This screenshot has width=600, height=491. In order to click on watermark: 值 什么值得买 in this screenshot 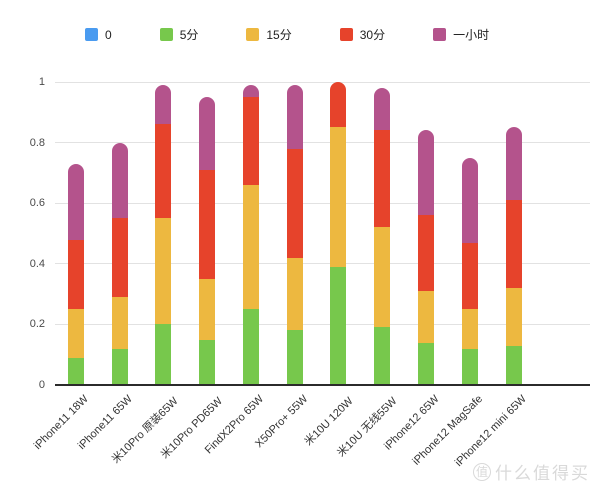, I will do `click(531, 471)`.